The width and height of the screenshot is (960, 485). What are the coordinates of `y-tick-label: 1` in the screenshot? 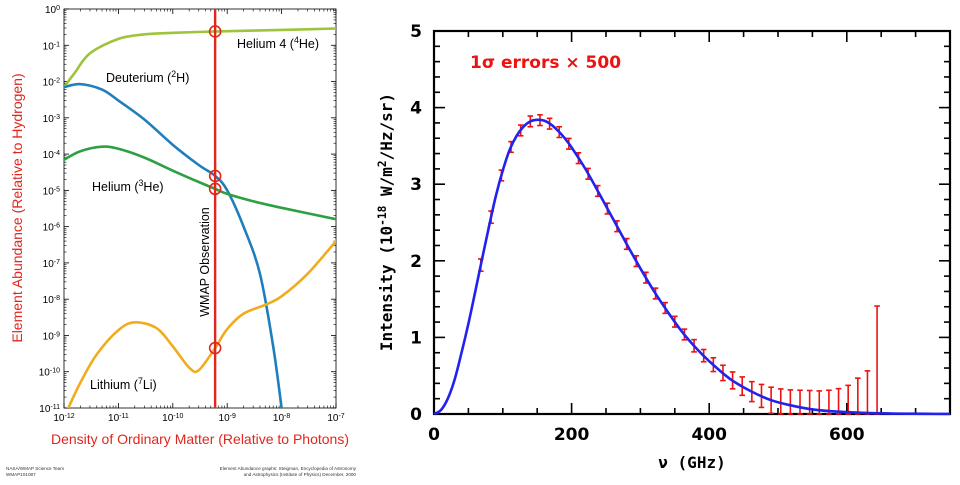 It's located at (416, 338).